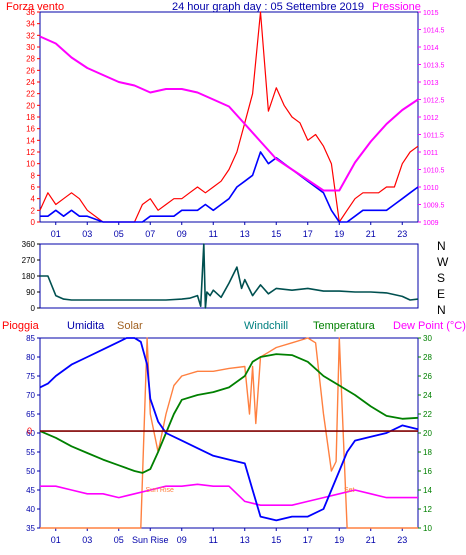  Describe the element at coordinates (150, 540) in the screenshot. I see `climate-x-label: Sun Rise` at that location.